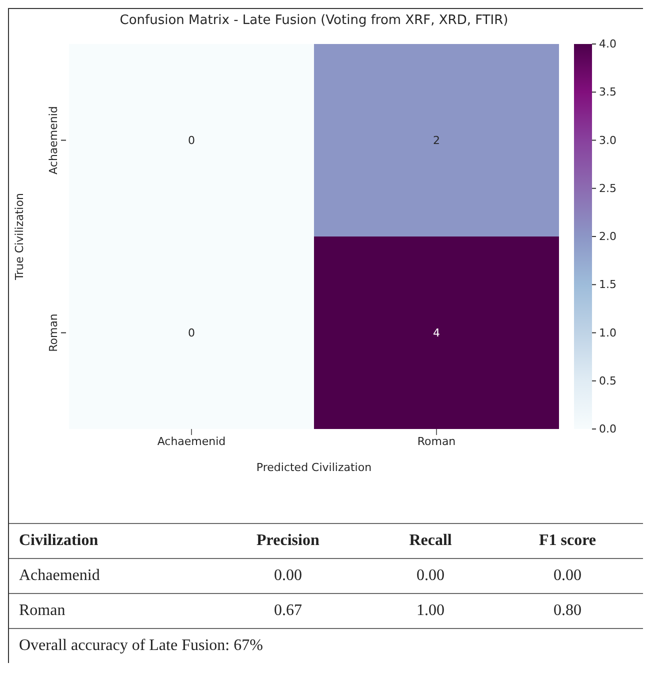  What do you see at coordinates (607, 236) in the screenshot?
I see `color-bar-label: 2.0` at bounding box center [607, 236].